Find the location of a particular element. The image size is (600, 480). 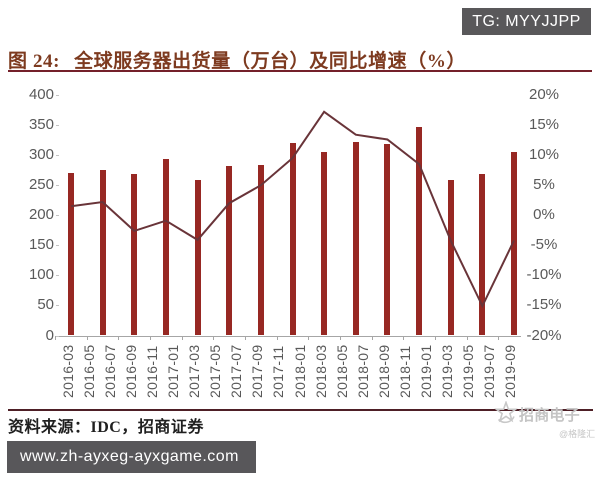

right-axis-label: -10% is located at coordinates (544, 275).